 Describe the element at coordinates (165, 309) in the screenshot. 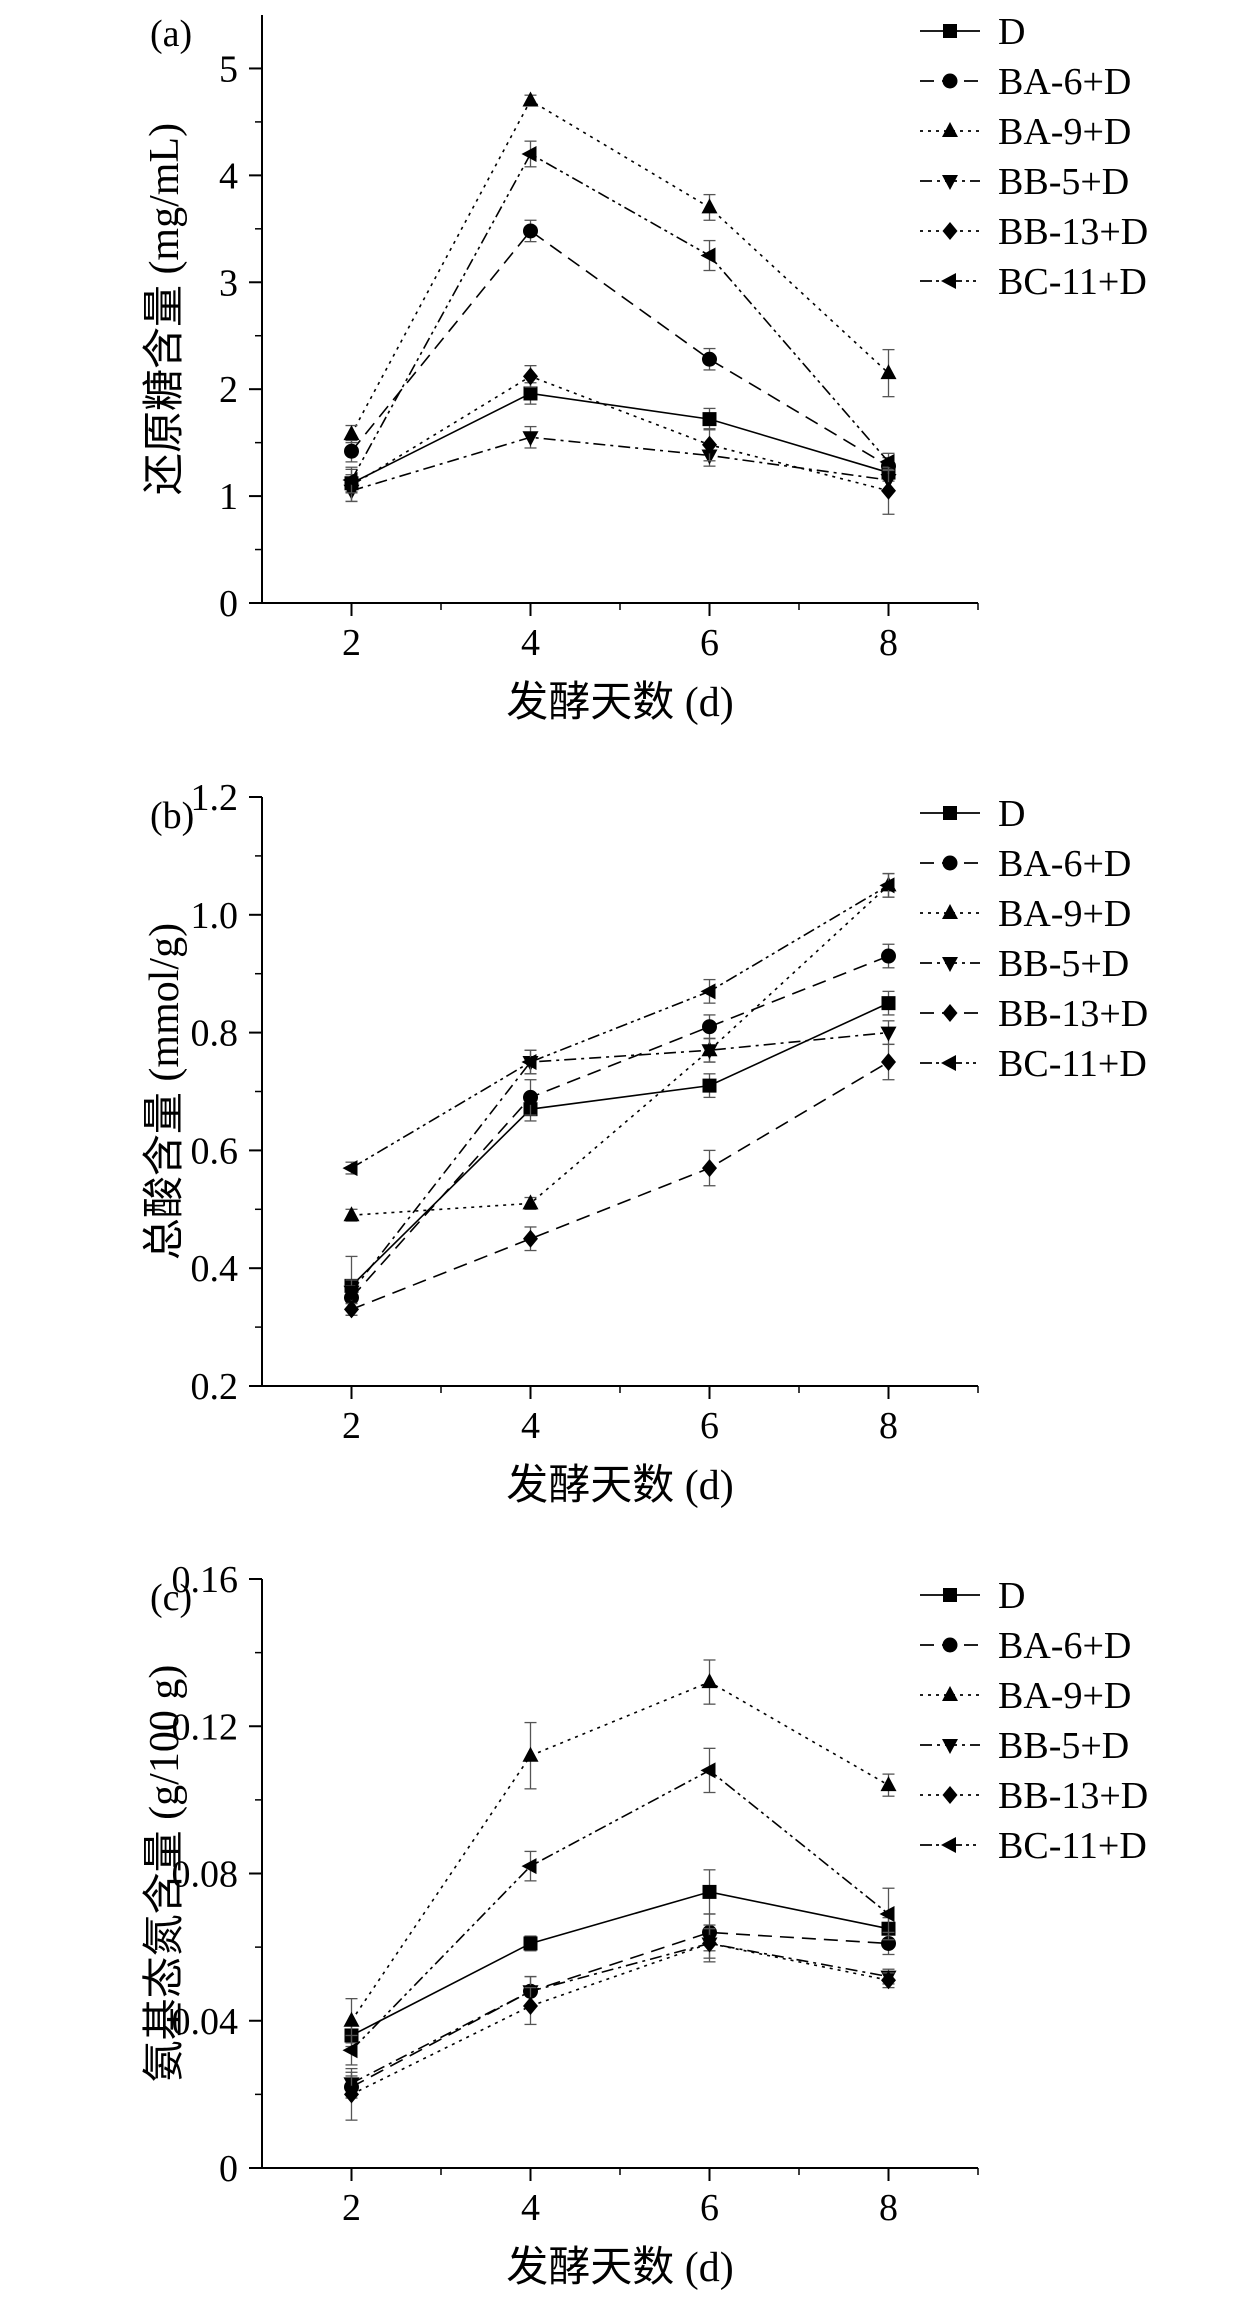

I see `y-axis-title: 还原糖含量 (mg/mL)` at that location.